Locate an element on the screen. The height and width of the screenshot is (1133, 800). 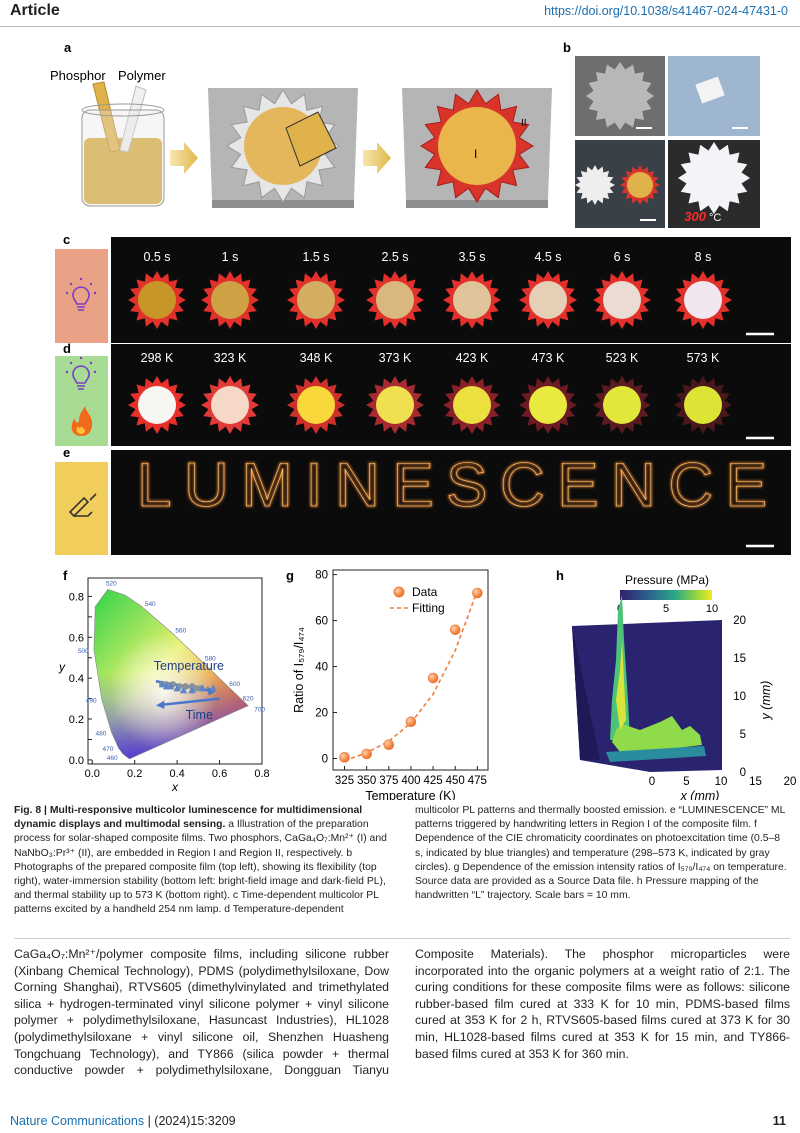
wavelength-label: 500 is located at coordinates (83, 651).